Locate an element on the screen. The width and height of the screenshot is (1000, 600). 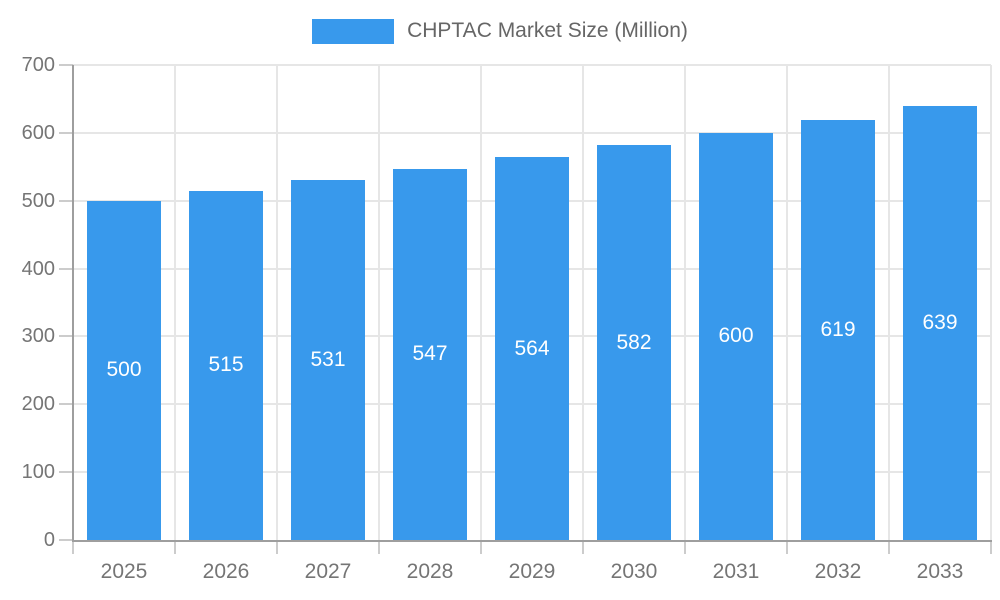
bar-value-label: 619 is located at coordinates (838, 329).